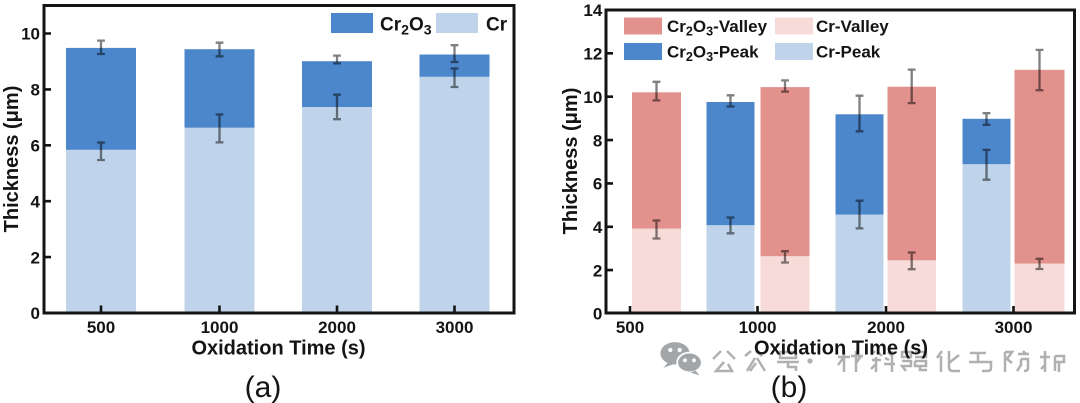 The width and height of the screenshot is (1080, 403). I want to click on svg-text: Cr2O3, so click(406, 26).